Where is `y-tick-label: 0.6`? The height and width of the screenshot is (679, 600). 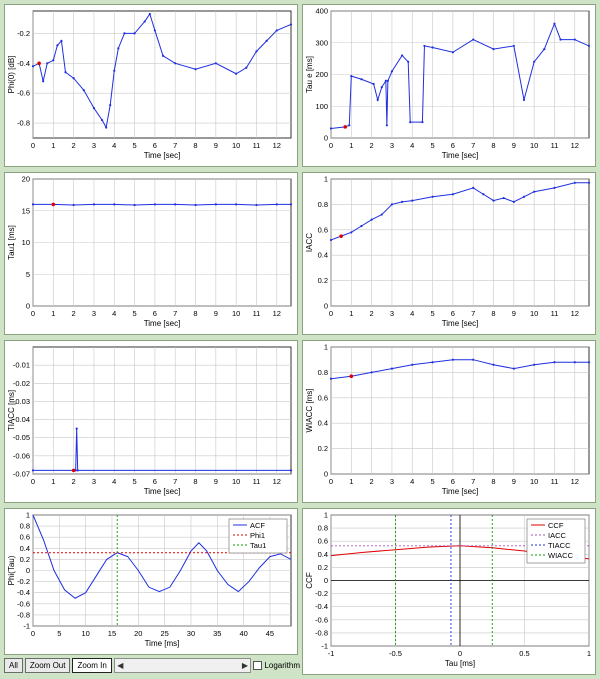
y-tick-label: 0.6 is located at coordinates (323, 229).